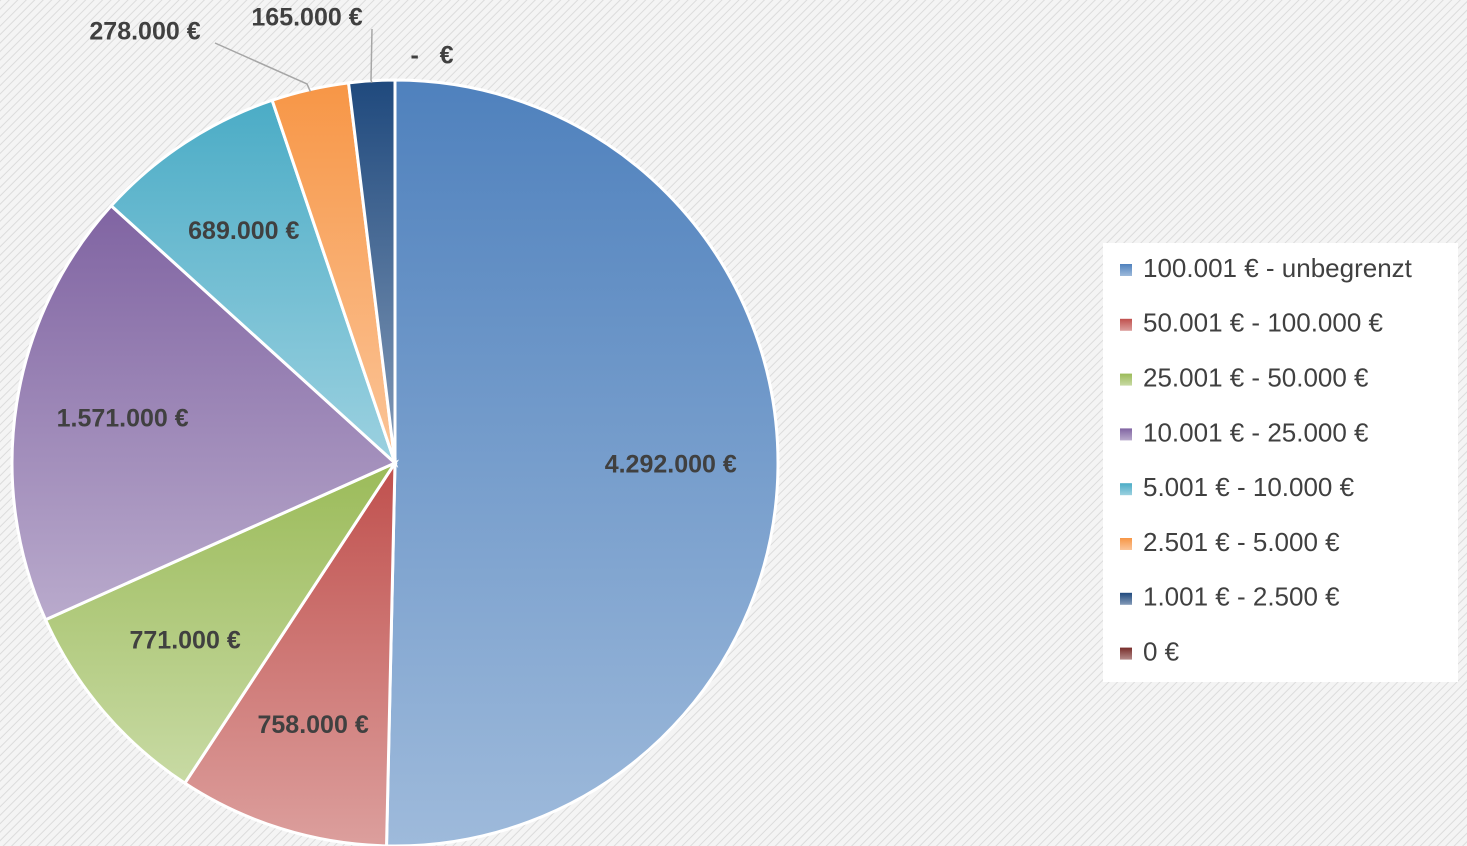  I want to click on legend-label: 25.001 € - 50.000 €, so click(1256, 377).